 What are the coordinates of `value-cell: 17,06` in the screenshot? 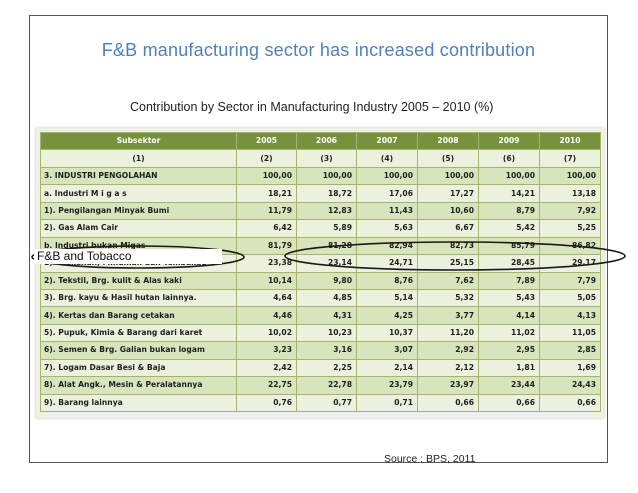 It's located at (387, 193).